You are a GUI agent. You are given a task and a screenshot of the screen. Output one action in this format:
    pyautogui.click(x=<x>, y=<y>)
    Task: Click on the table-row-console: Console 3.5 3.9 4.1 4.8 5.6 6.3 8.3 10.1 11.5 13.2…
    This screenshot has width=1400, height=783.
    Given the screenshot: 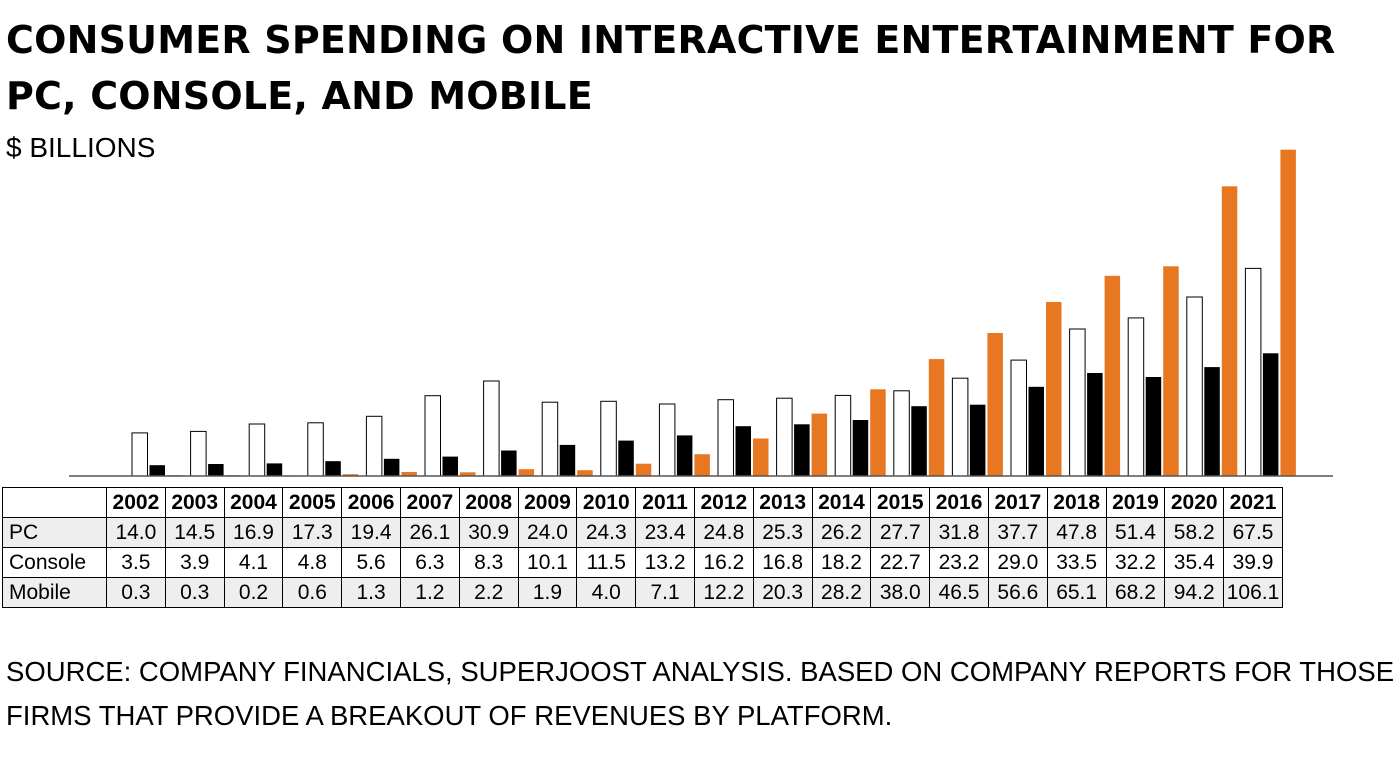 What is the action you would take?
    pyautogui.click(x=642, y=562)
    